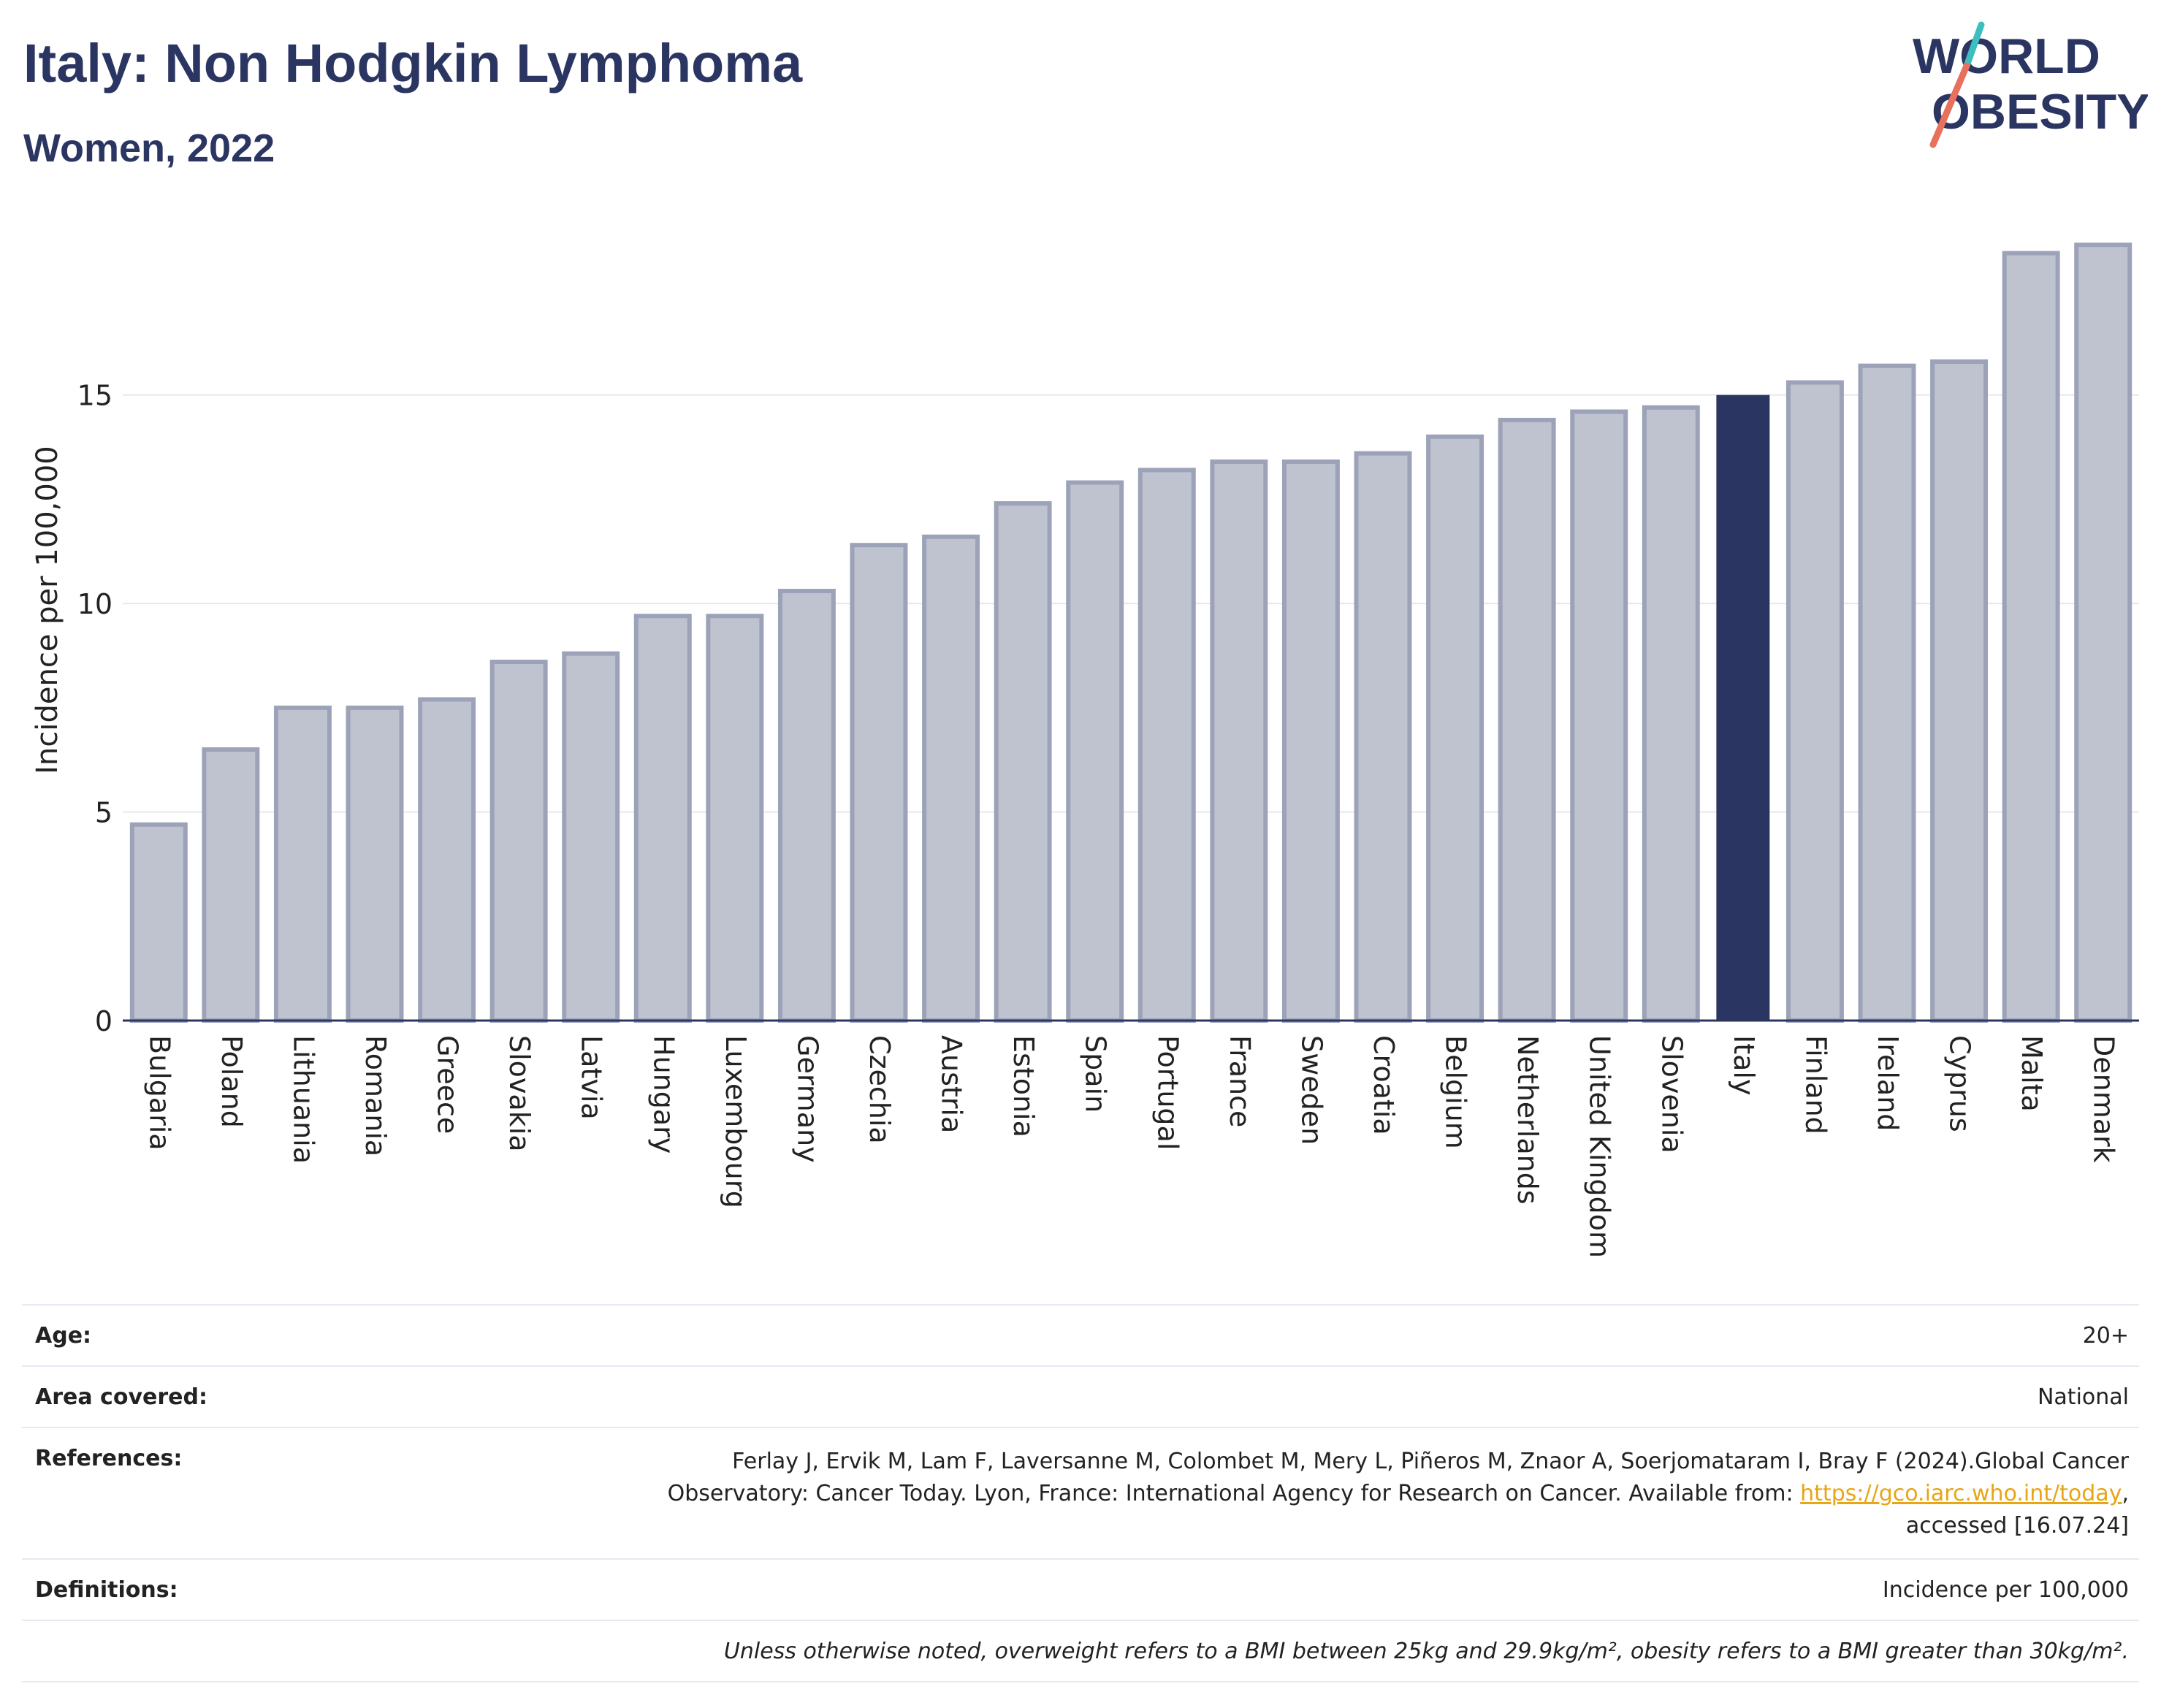  Describe the element at coordinates (1600, 1146) in the screenshot. I see `x-tick-label: United Kingdom` at that location.